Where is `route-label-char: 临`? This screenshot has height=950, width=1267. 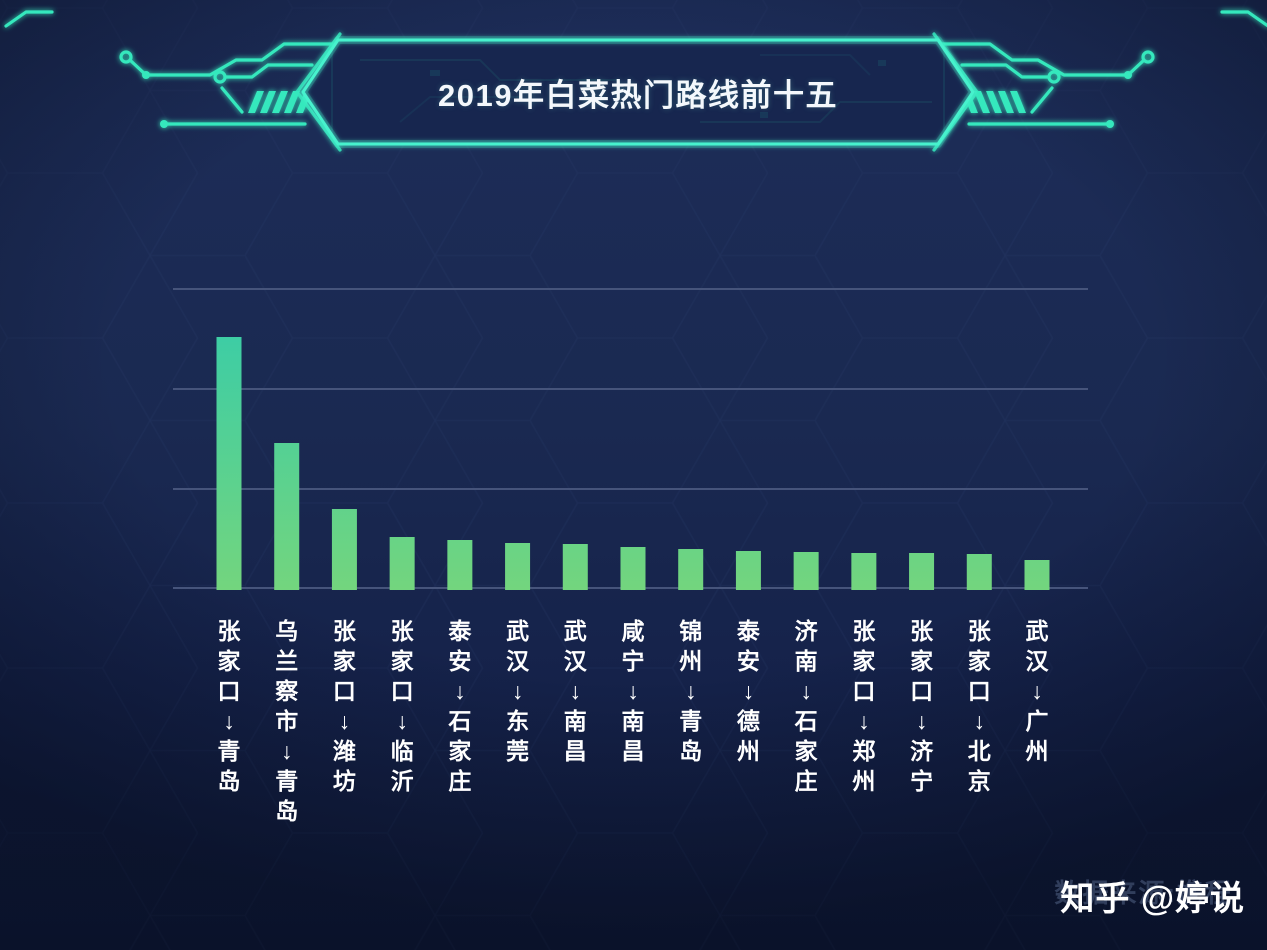 route-label-char: 临 is located at coordinates (402, 751).